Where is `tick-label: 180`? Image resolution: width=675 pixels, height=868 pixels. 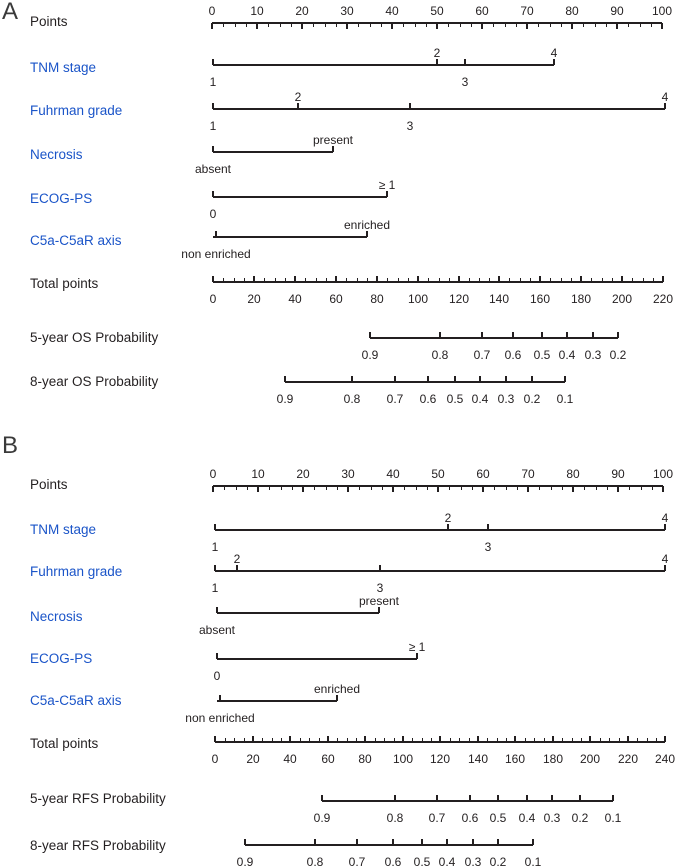
tick-label: 180 is located at coordinates (553, 759).